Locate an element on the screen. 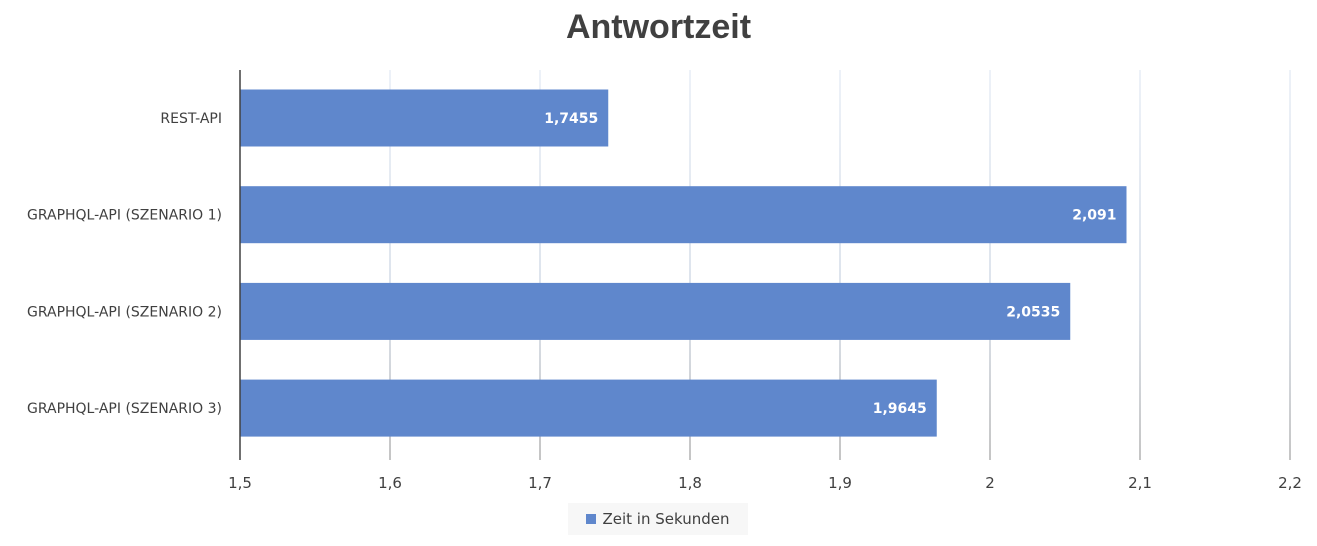 The image size is (1317, 546). category-label: GRAPHQL-API (SZENARIO 2) is located at coordinates (124, 312).